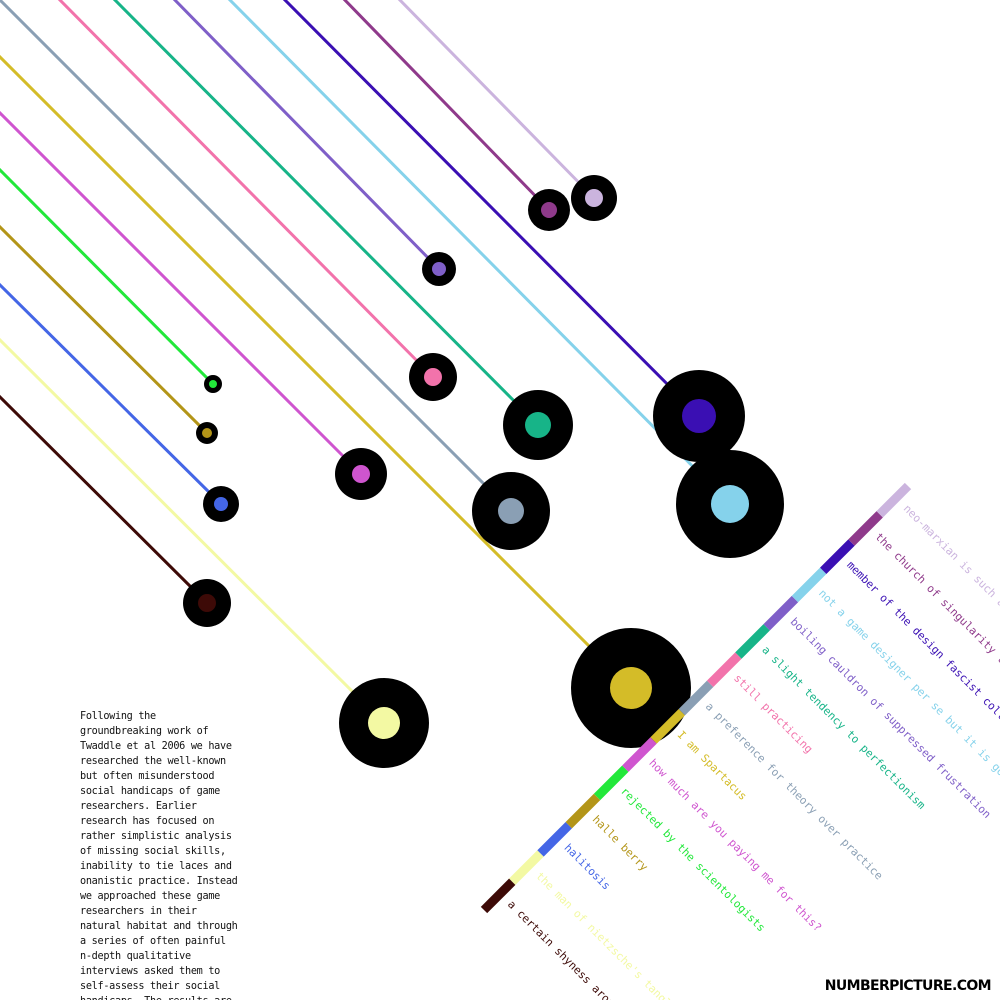 This screenshot has width=1000, height=1000. What do you see at coordinates (207, 433) in the screenshot?
I see `bubble-core-halle-berry` at bounding box center [207, 433].